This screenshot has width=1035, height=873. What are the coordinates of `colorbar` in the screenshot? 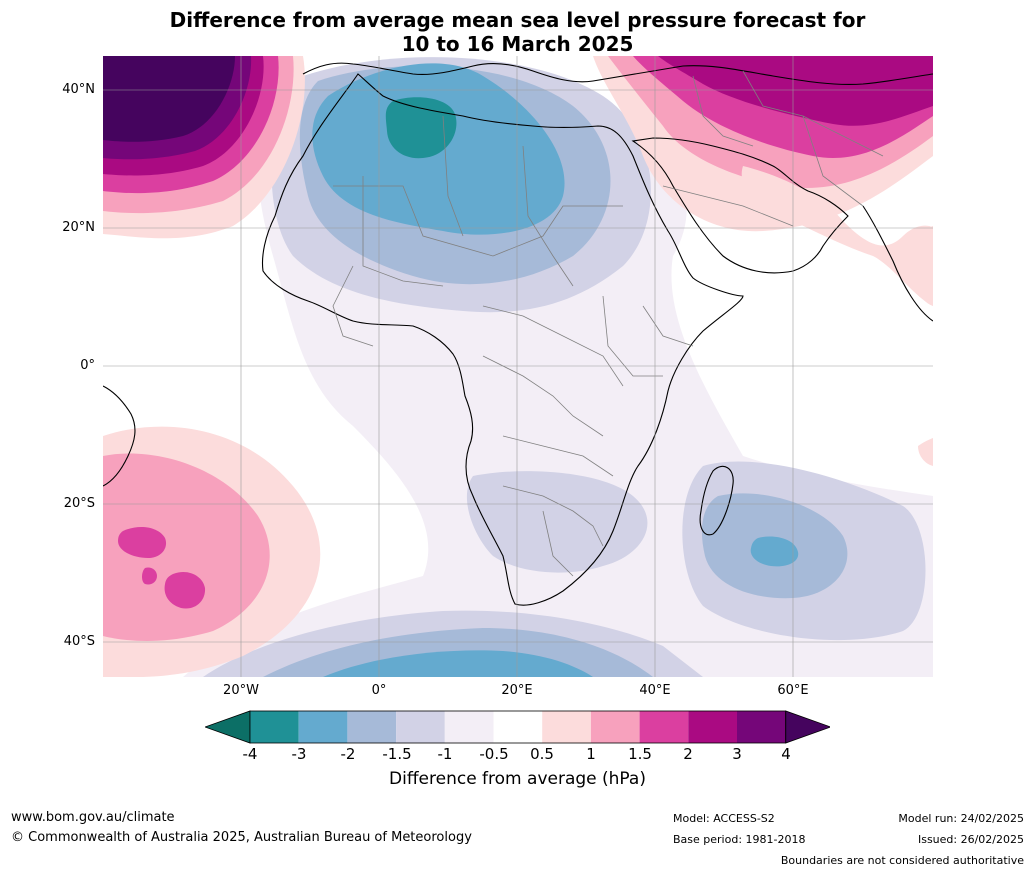 It's located at (517, 727).